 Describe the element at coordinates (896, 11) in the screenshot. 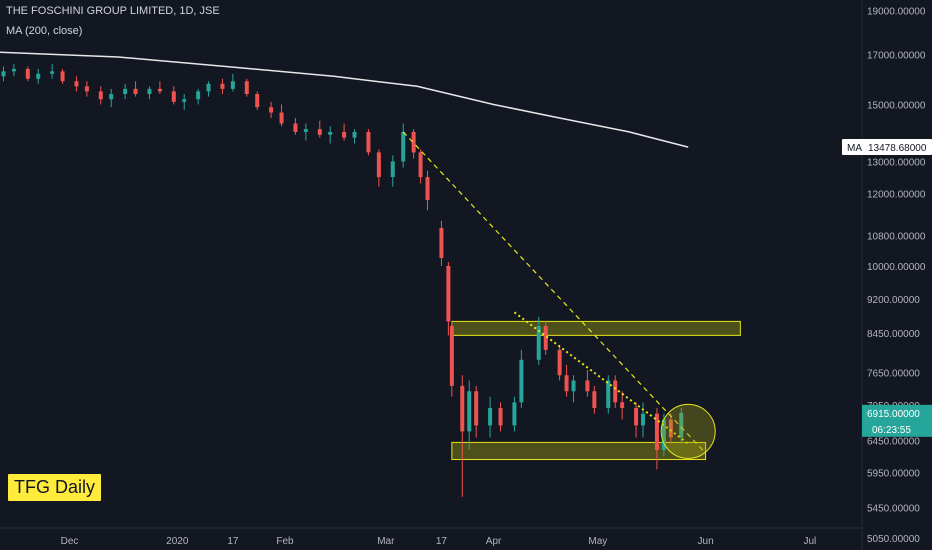

I see `y-tick-label: 19000.00000` at that location.